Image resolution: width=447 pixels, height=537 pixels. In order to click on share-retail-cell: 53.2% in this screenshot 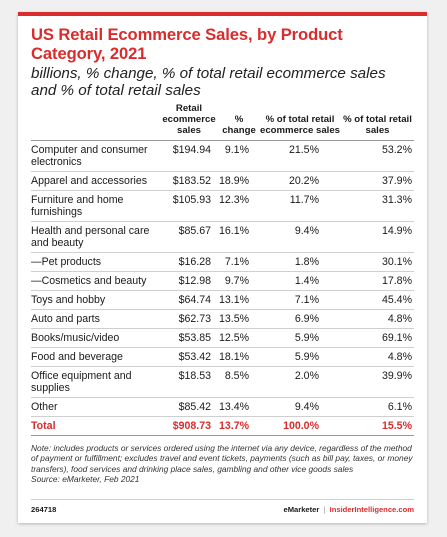, I will do `click(377, 156)`.